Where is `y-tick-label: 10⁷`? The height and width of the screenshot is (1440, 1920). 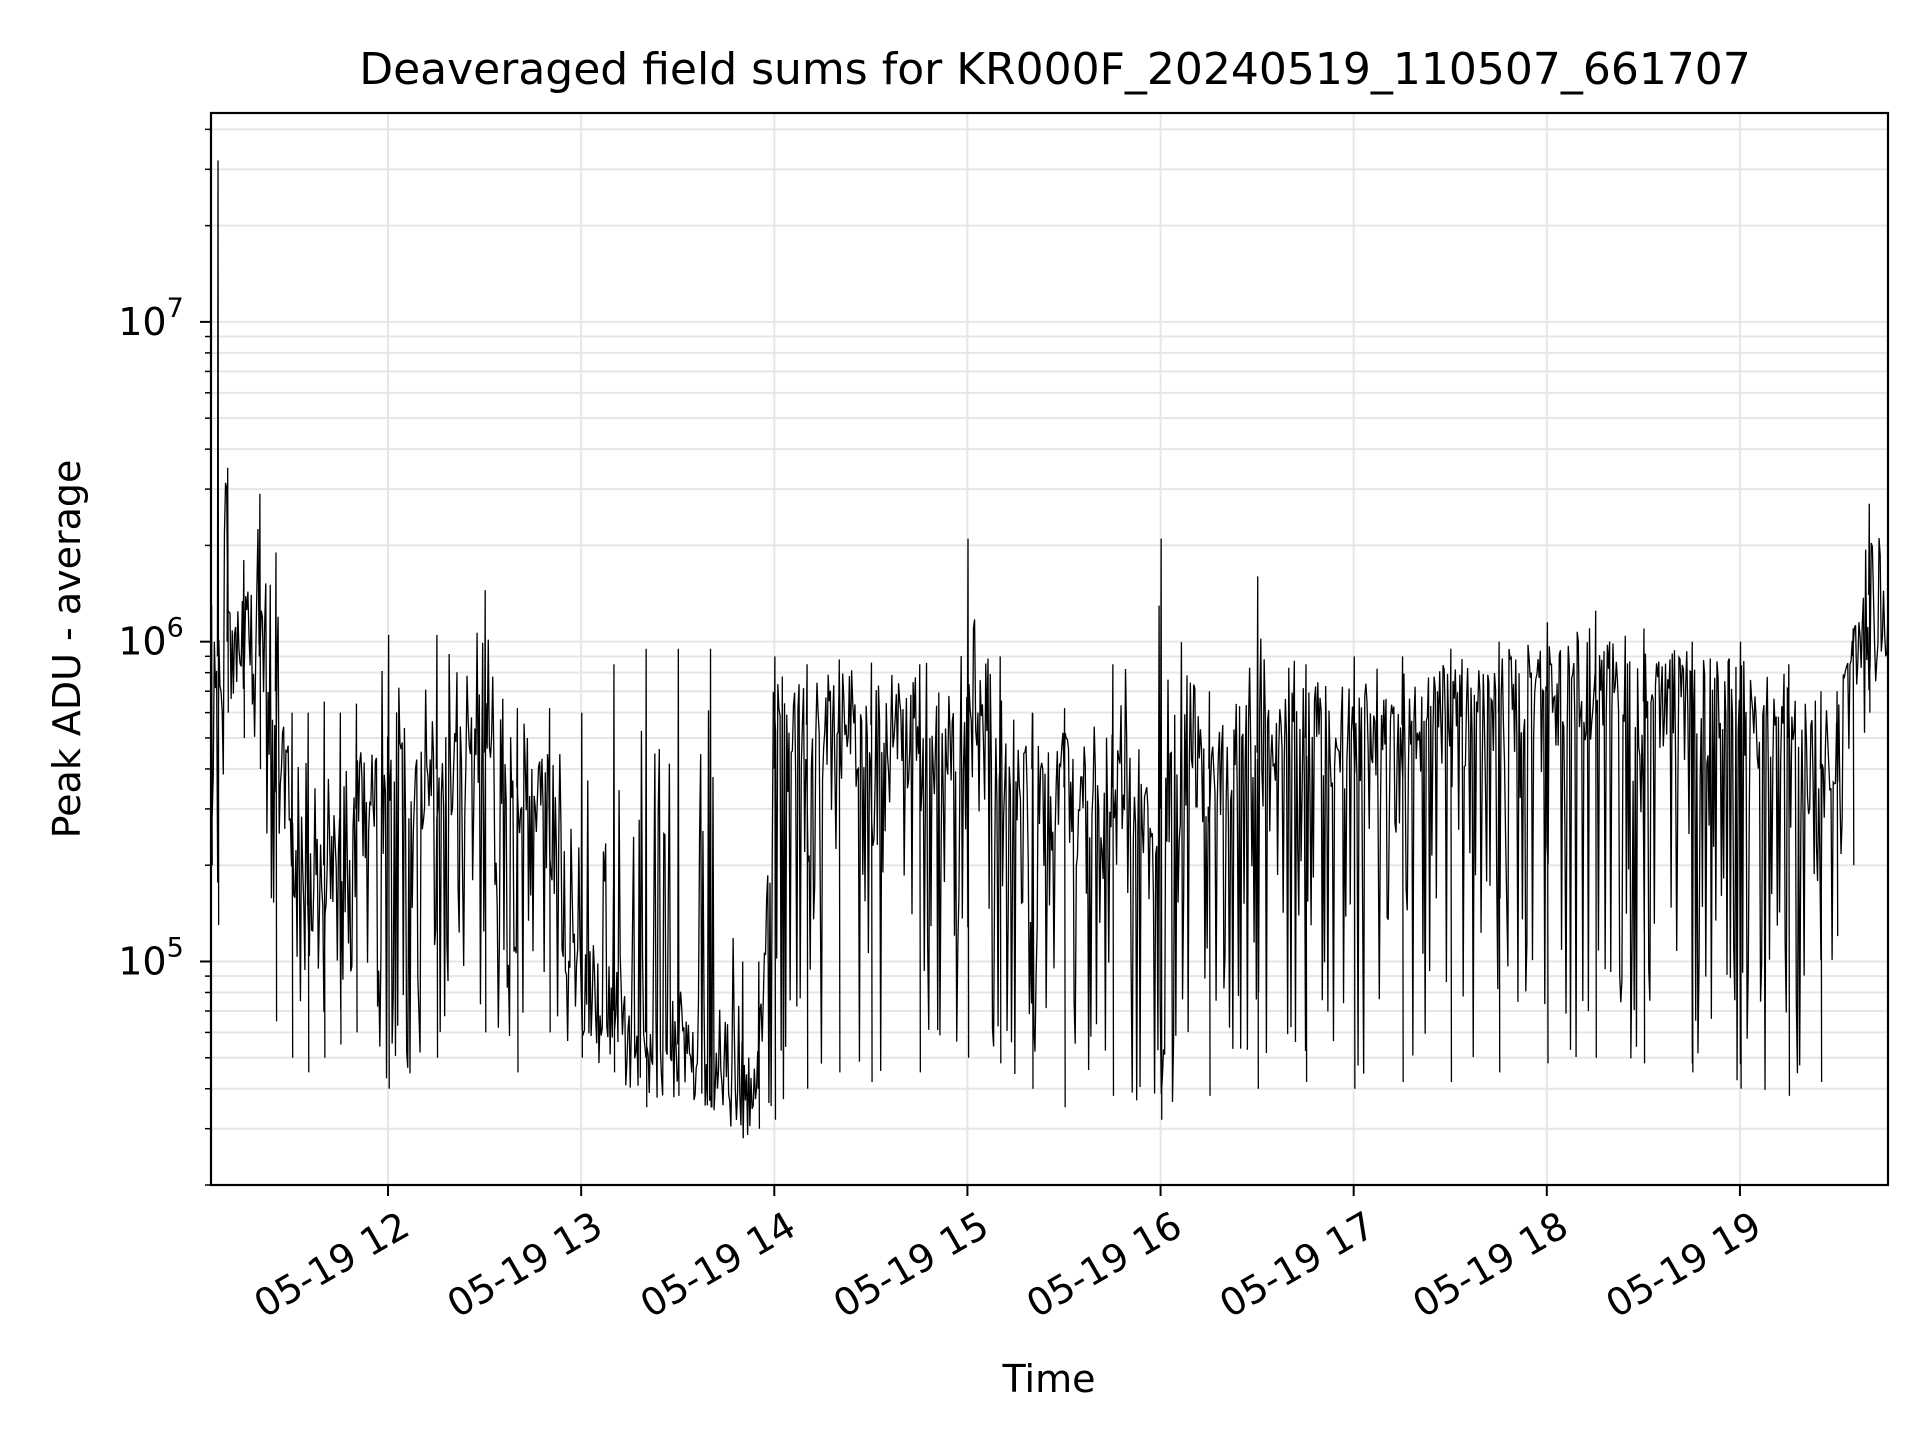 y-tick-label: 10⁷ is located at coordinates (151, 318).